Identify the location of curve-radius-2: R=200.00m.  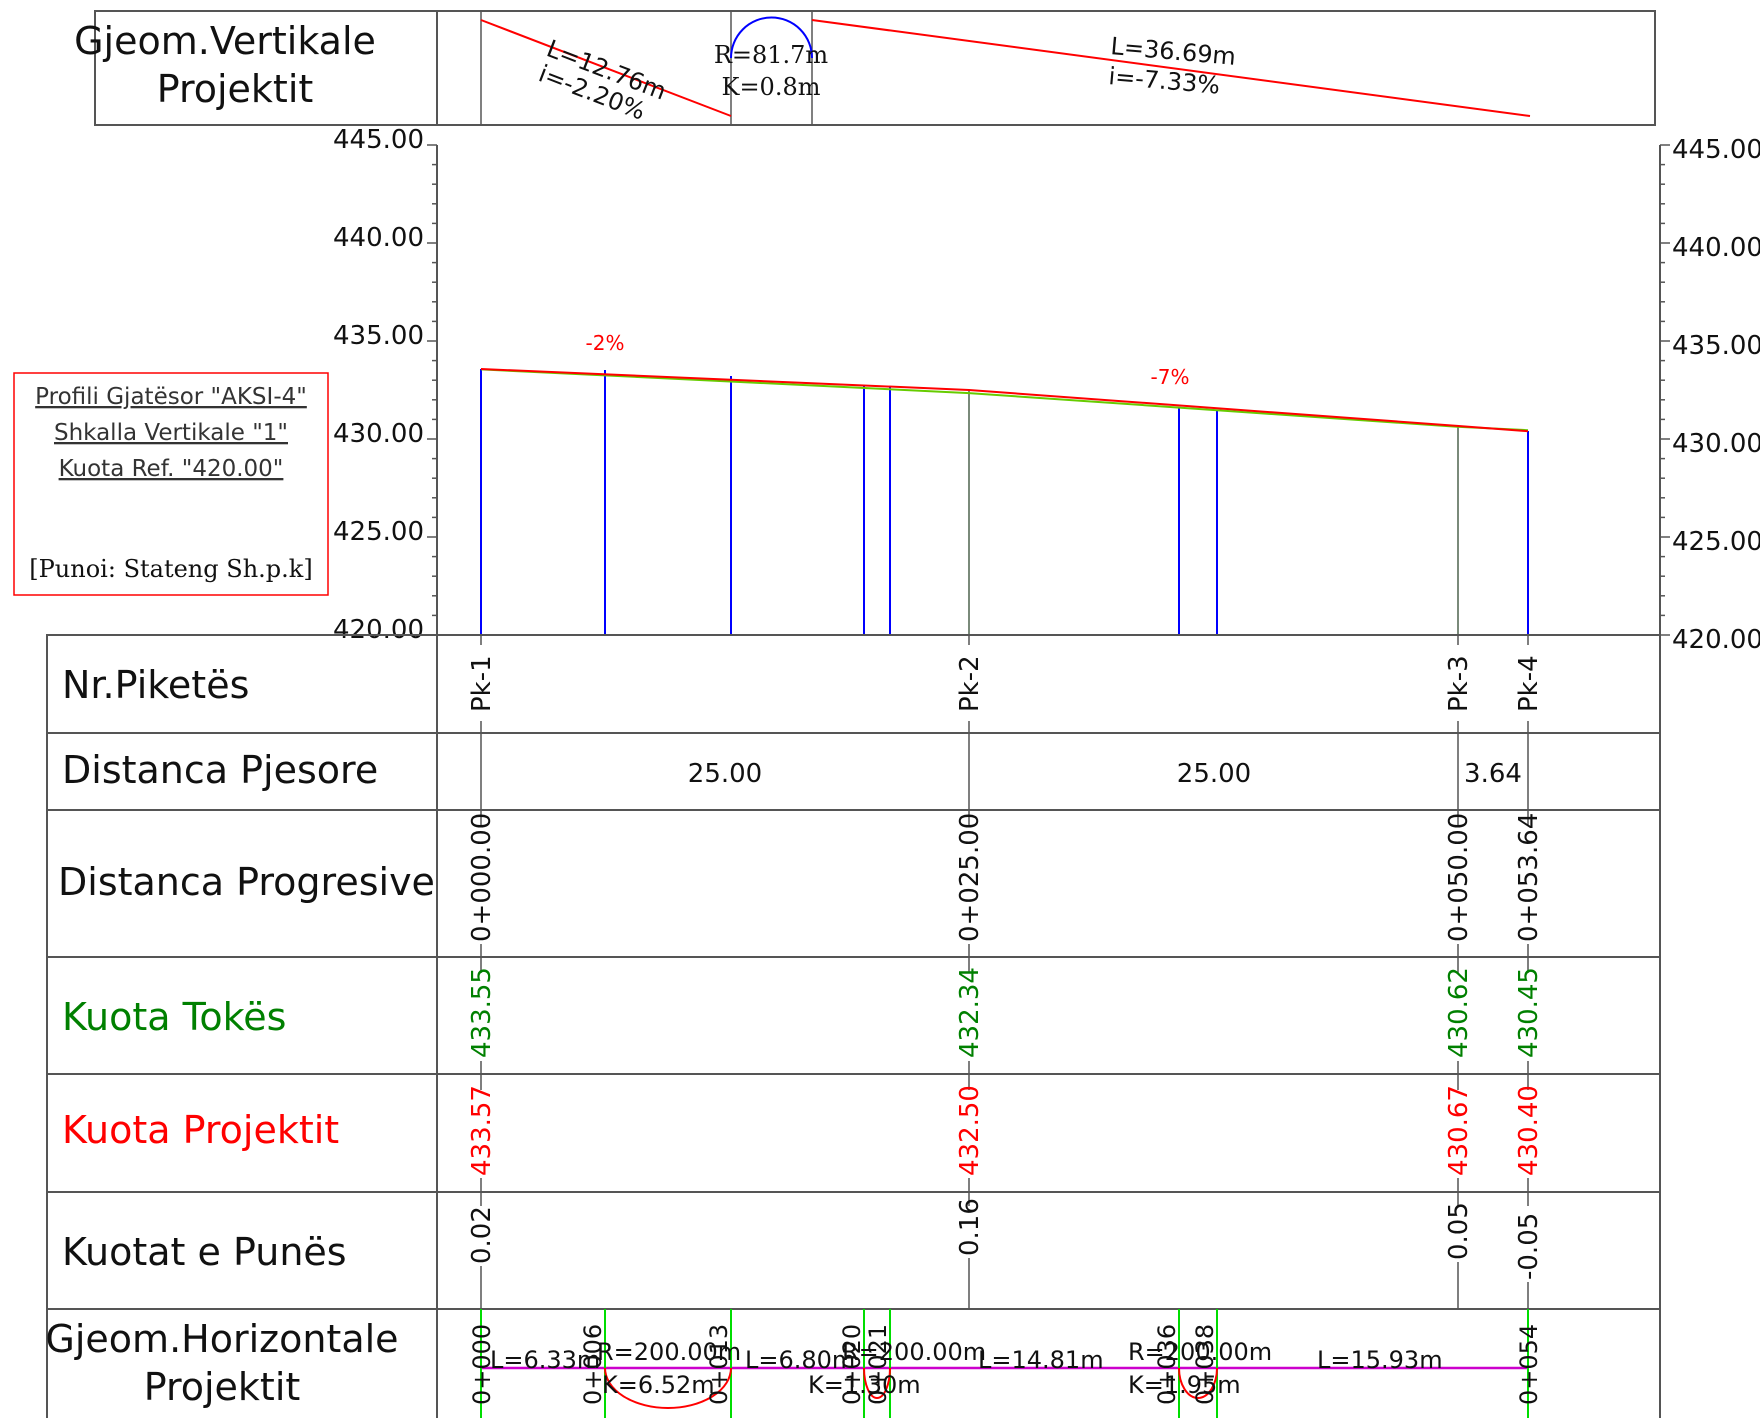
(914, 1352).